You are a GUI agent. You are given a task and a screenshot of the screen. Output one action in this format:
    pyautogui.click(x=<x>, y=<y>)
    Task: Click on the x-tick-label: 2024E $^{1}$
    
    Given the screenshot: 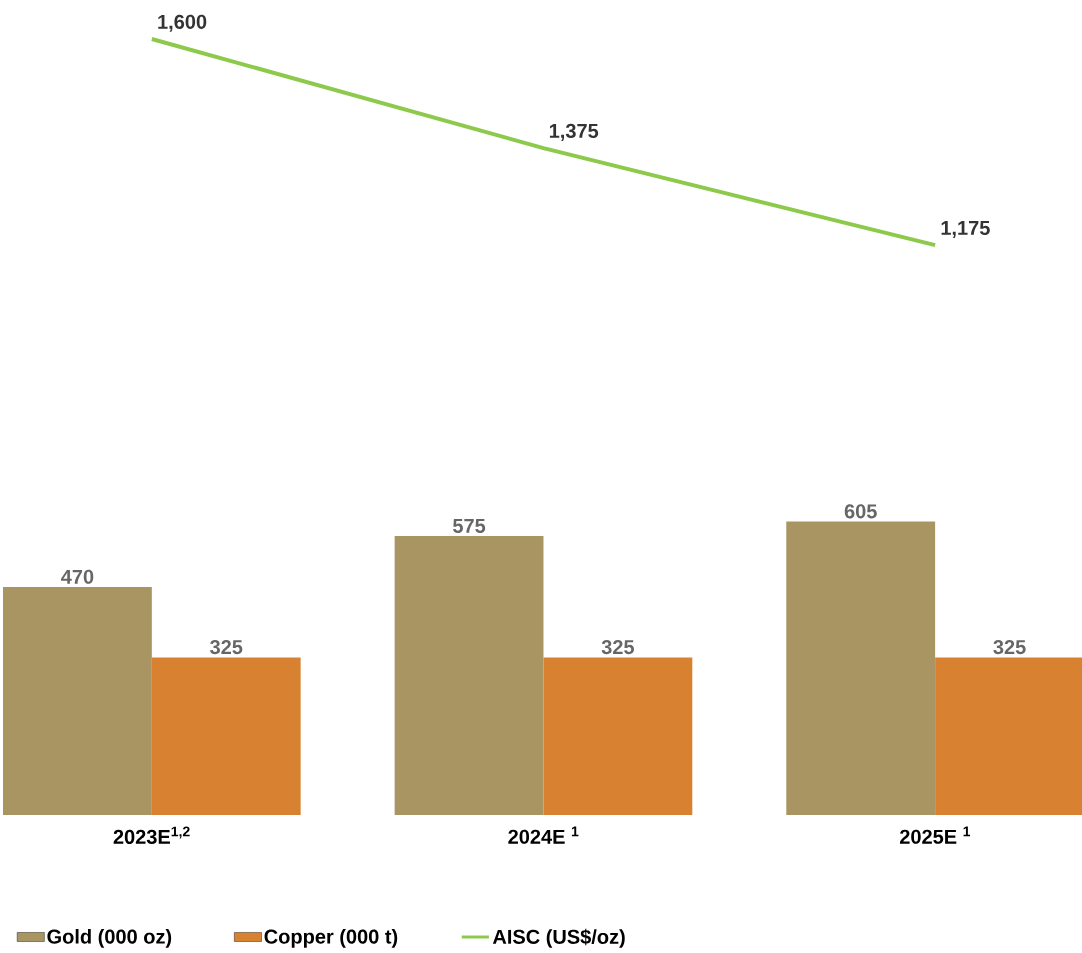 What is the action you would take?
    pyautogui.click(x=543, y=835)
    